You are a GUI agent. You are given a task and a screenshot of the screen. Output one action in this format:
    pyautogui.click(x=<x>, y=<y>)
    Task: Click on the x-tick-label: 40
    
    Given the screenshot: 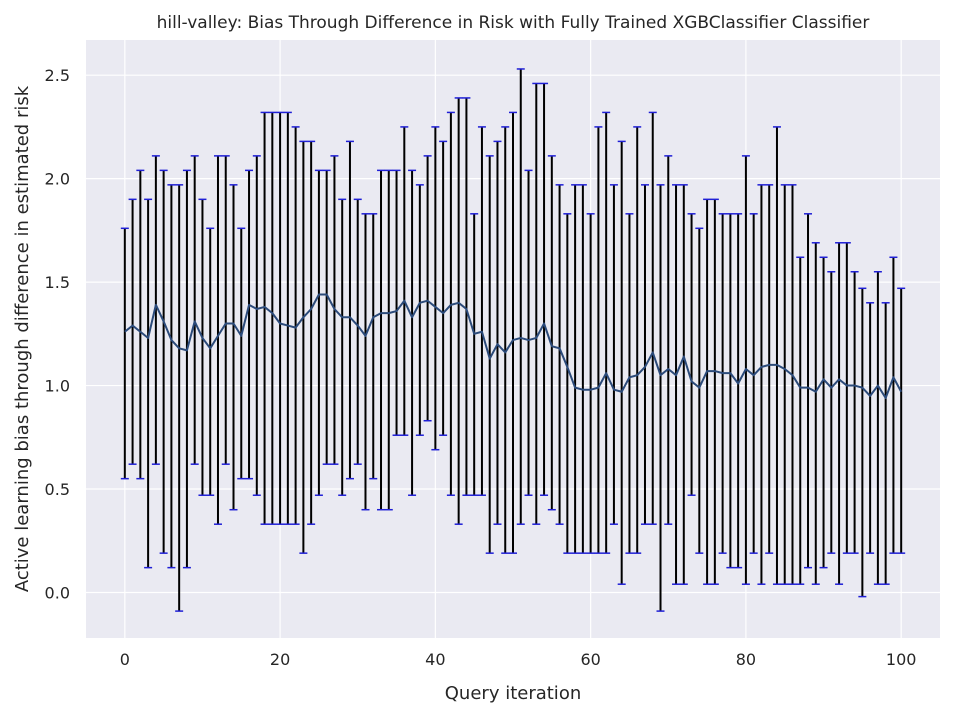 What is the action you would take?
    pyautogui.click(x=435, y=659)
    